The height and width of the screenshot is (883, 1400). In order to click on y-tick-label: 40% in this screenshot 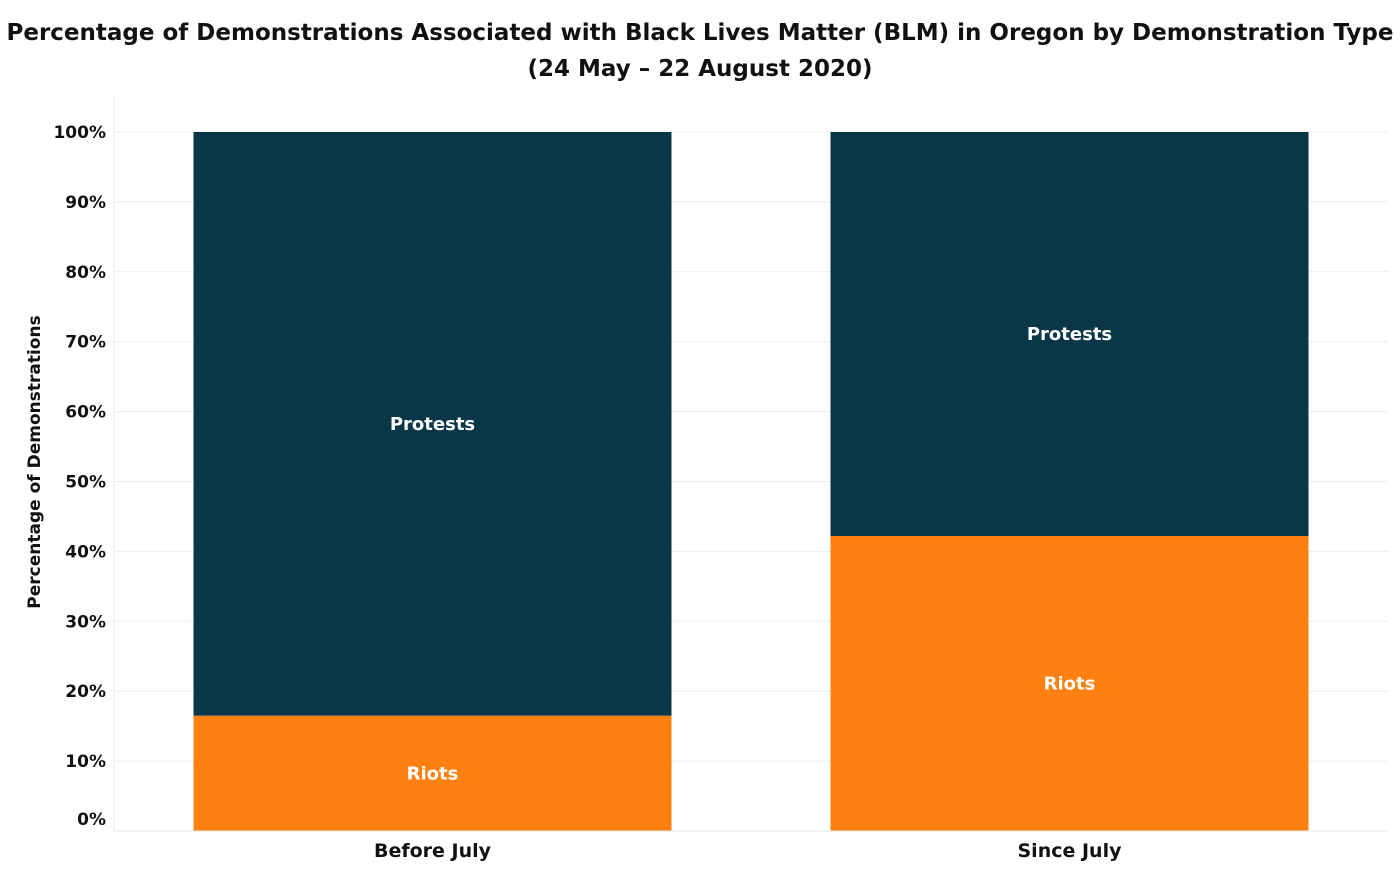, I will do `click(85, 552)`.